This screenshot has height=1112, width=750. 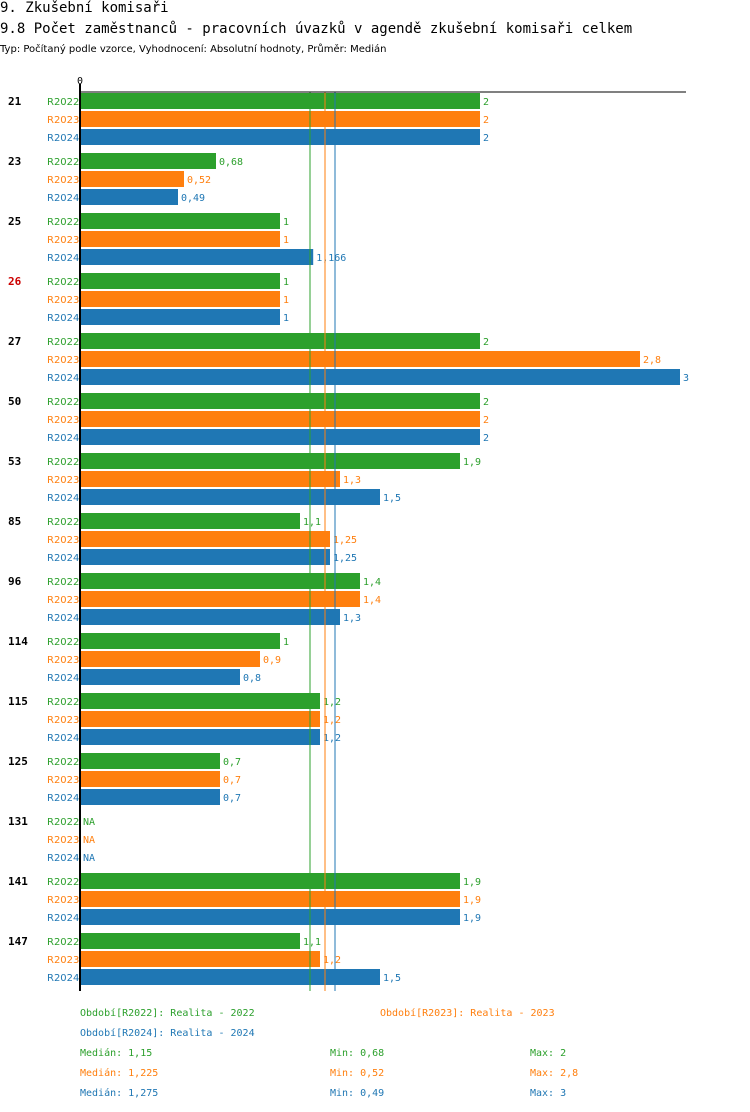 What do you see at coordinates (119, 1093) in the screenshot?
I see `stat-median-r2024: Medián: 1,275` at bounding box center [119, 1093].